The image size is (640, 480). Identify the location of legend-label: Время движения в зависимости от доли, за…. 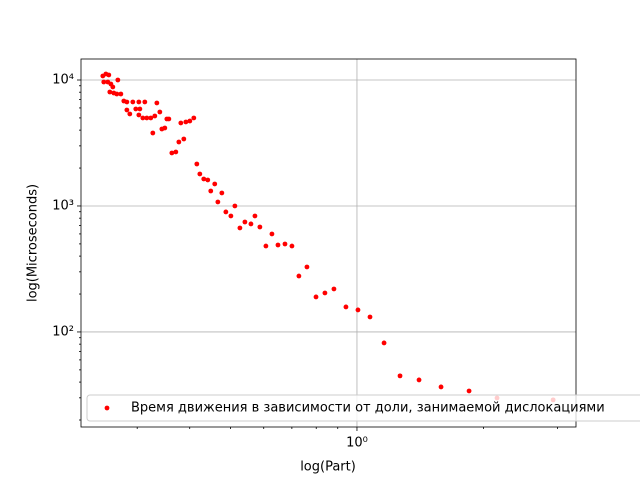
(368, 408).